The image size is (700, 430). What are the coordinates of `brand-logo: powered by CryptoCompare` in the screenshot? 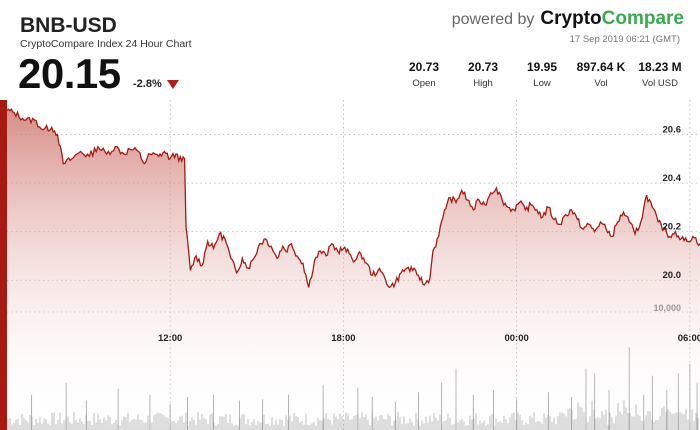 It's located at (568, 19).